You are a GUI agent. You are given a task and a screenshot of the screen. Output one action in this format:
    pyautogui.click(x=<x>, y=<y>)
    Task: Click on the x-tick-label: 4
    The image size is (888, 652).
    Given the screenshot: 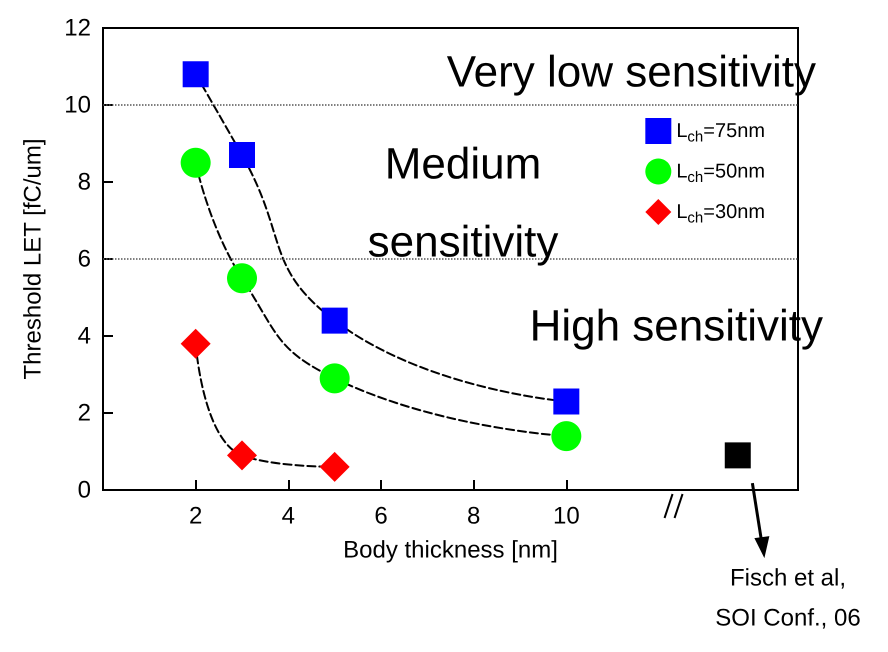 What is the action you would take?
    pyautogui.click(x=289, y=516)
    